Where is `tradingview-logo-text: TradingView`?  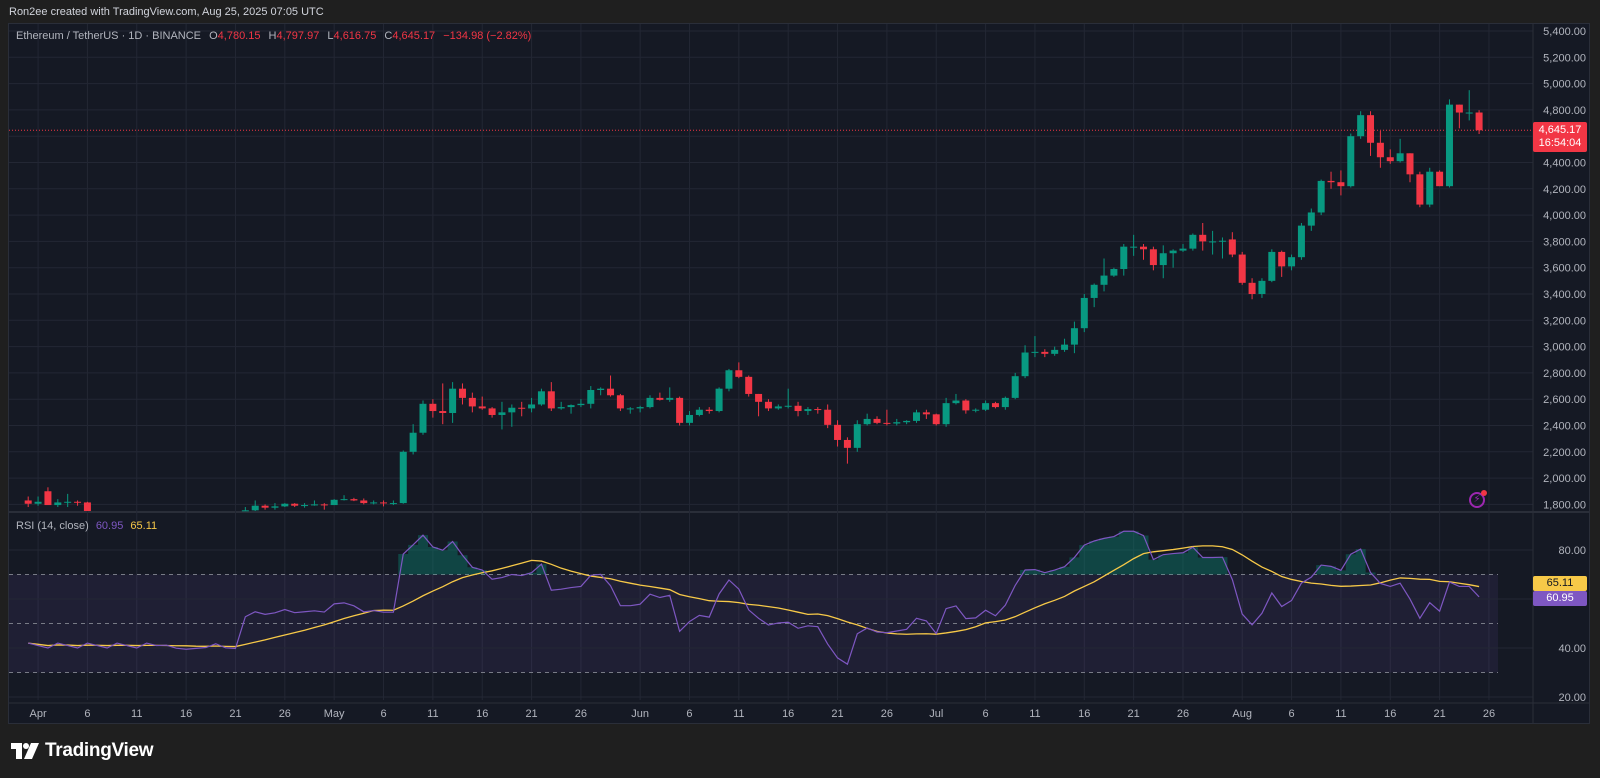 tradingview-logo-text: TradingView is located at coordinates (99, 750).